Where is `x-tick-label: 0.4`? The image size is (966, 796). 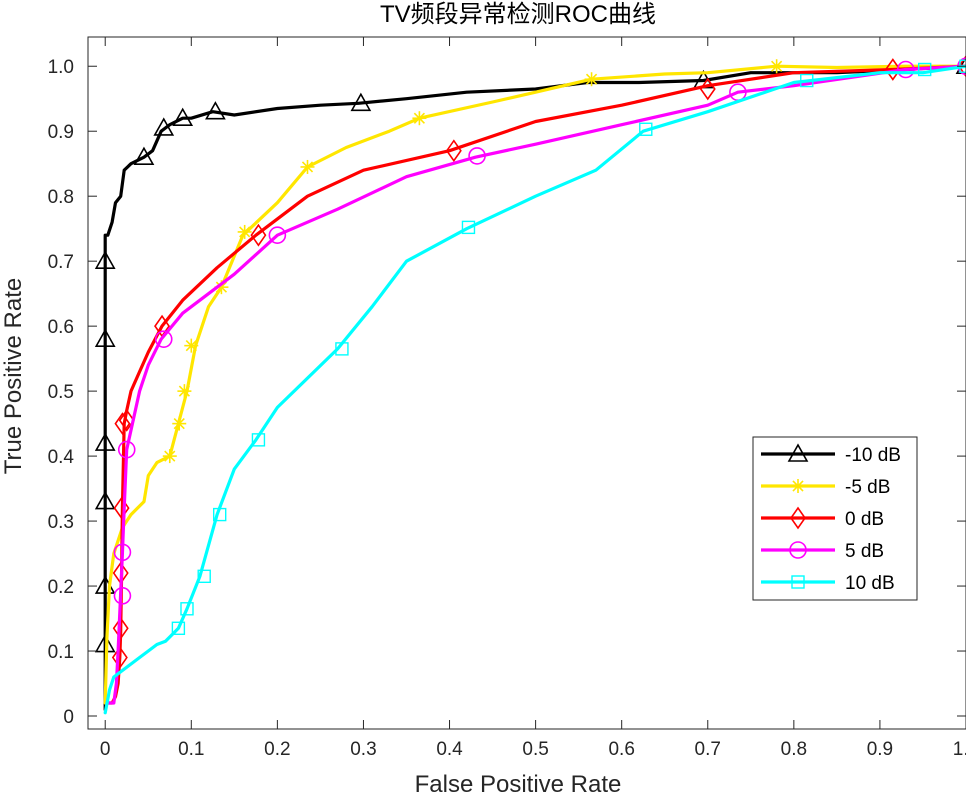
x-tick-label: 0.4 is located at coordinates (449, 749).